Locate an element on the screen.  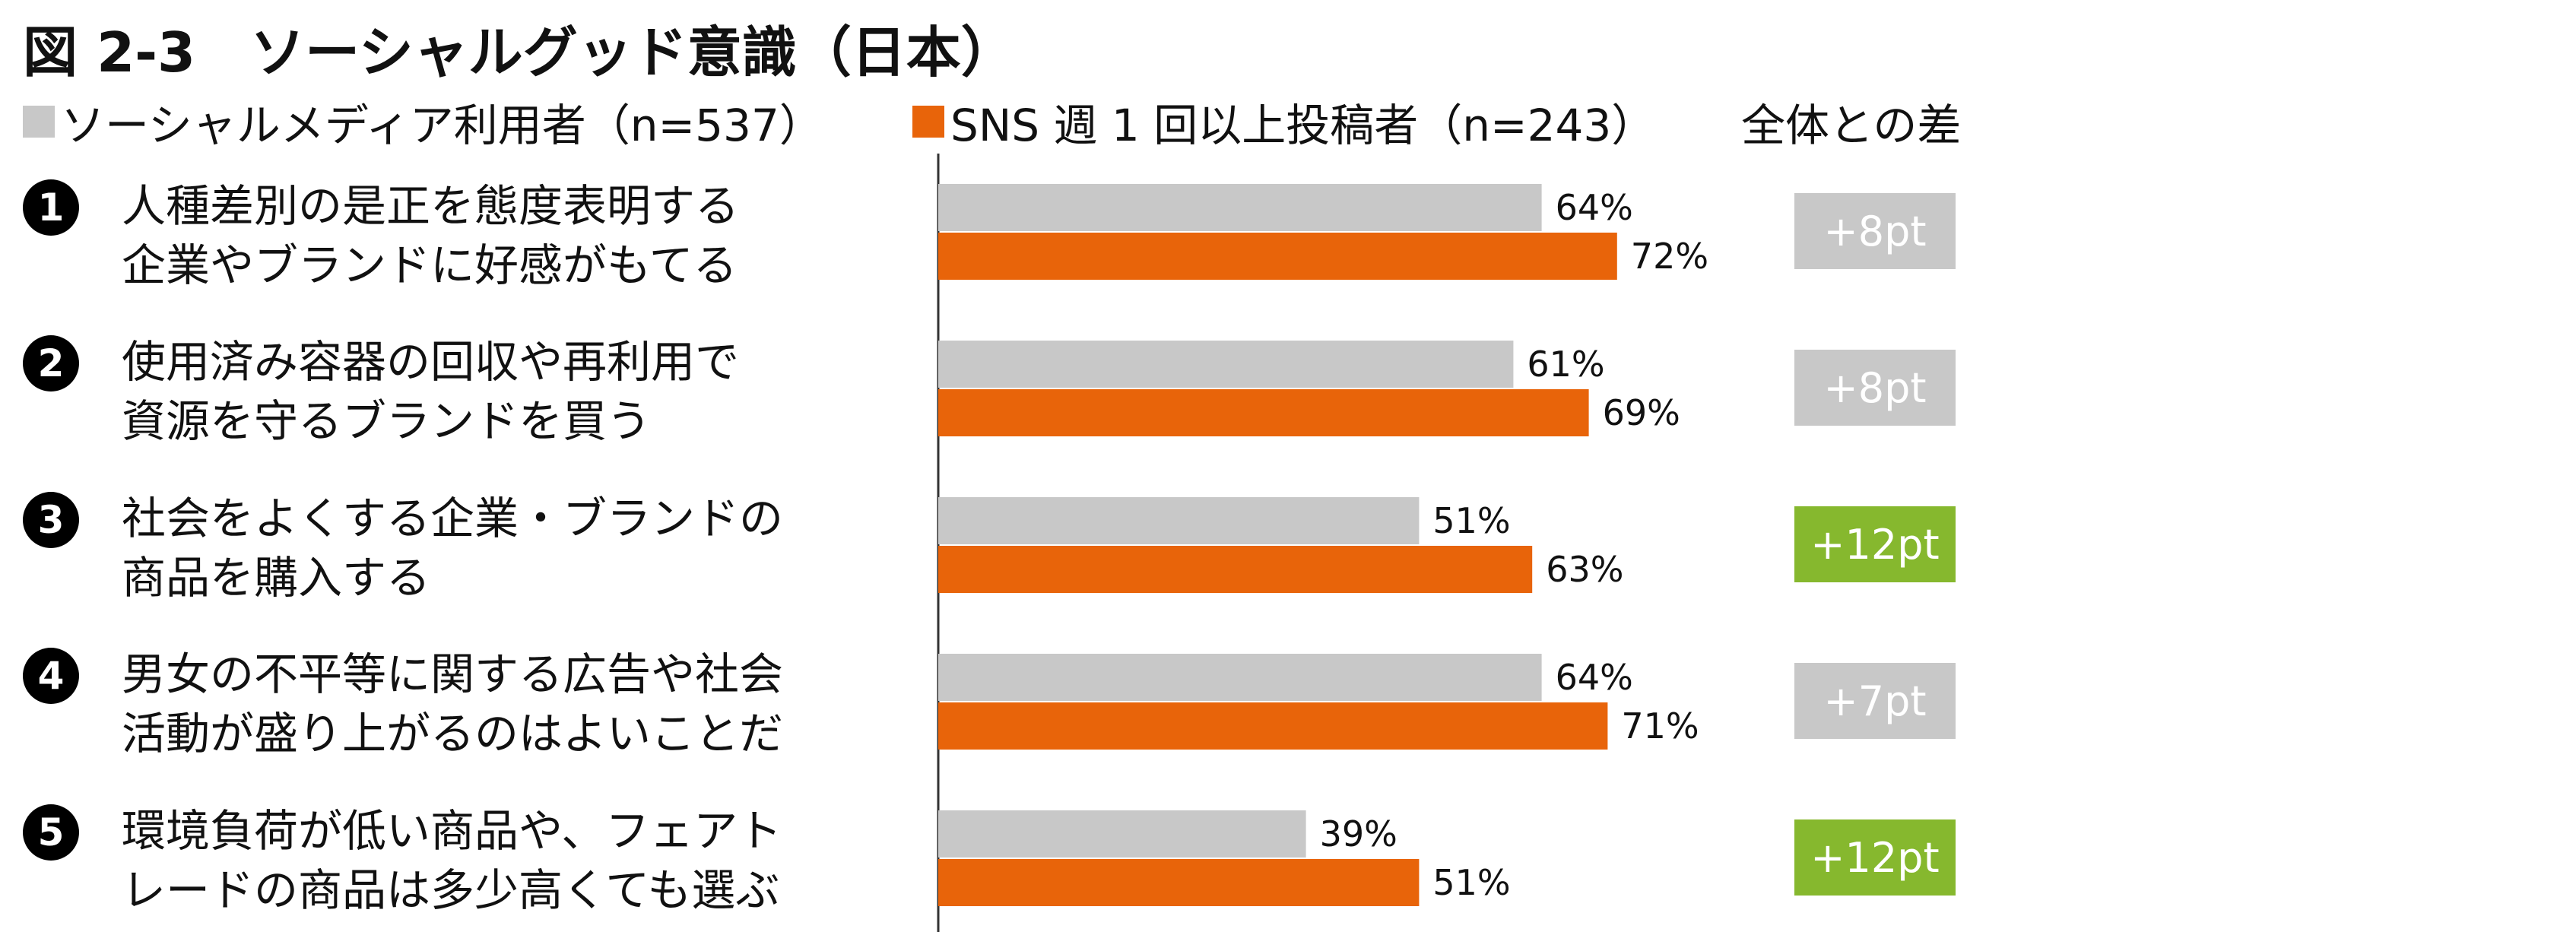
category-line: 活動が盛り上がるのはよいことだ is located at coordinates (453, 733).